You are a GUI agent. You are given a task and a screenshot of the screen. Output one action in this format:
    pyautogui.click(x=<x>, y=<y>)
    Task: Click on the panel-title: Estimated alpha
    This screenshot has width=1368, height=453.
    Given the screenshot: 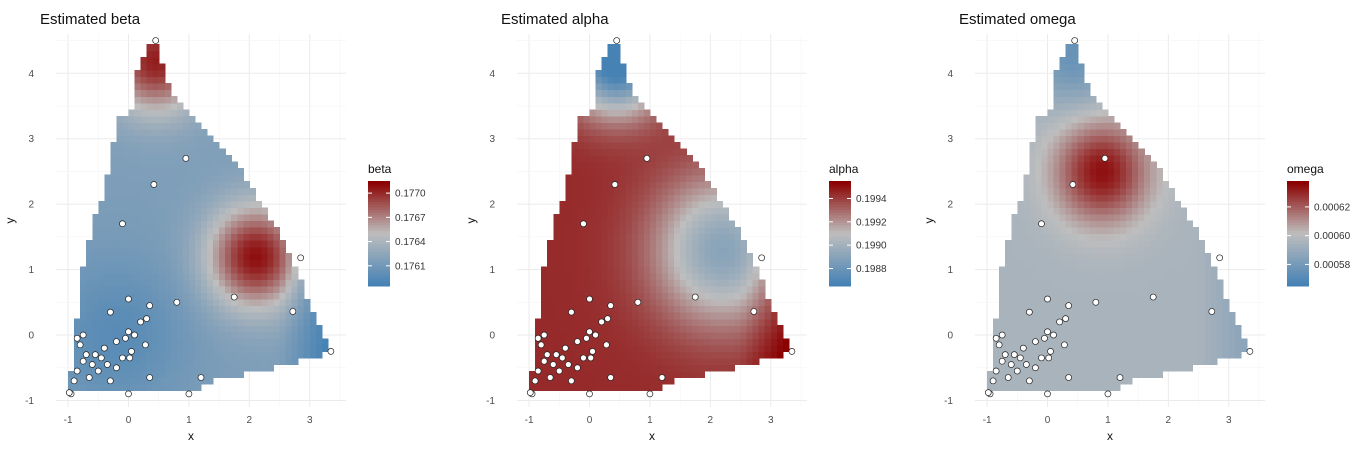 What is the action you would take?
    pyautogui.click(x=555, y=19)
    